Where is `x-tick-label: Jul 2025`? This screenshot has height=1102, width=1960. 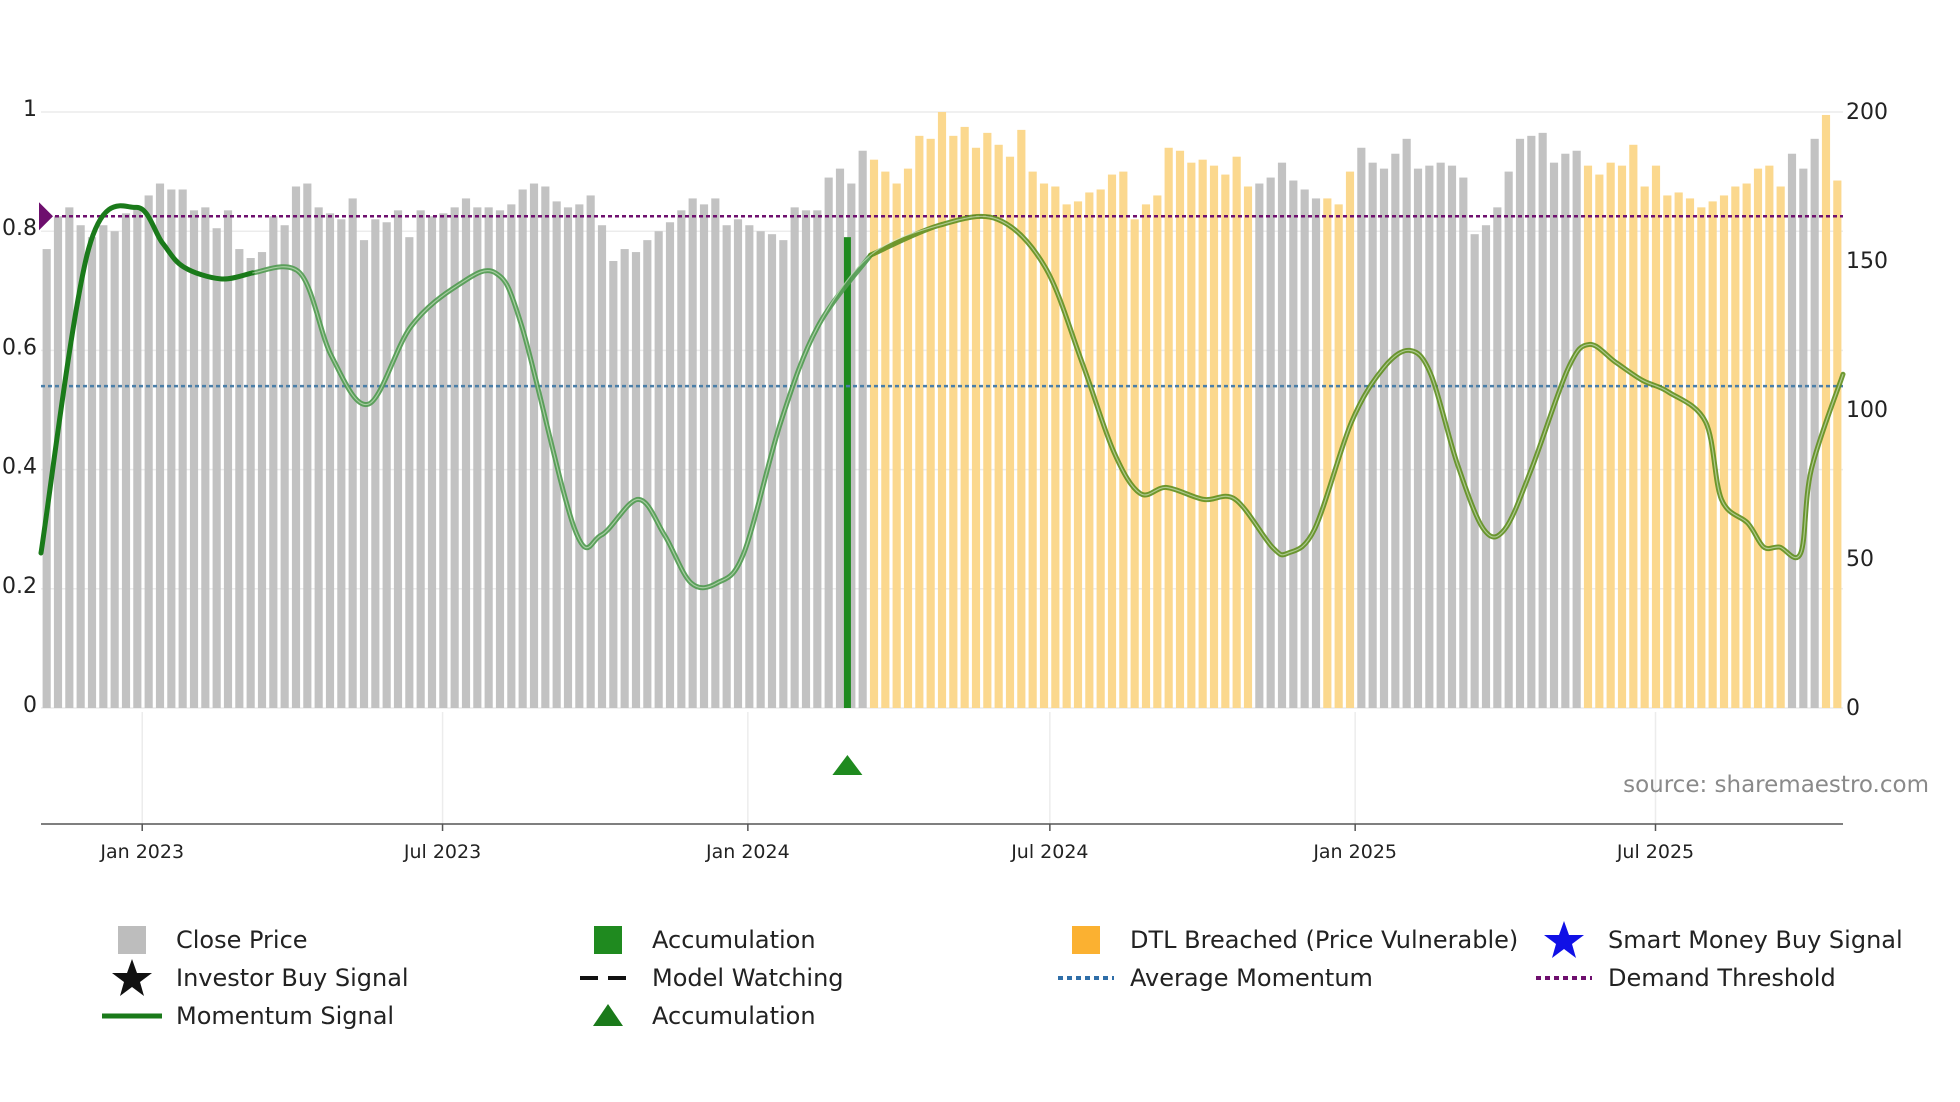 x-tick-label: Jul 2025 is located at coordinates (1655, 852).